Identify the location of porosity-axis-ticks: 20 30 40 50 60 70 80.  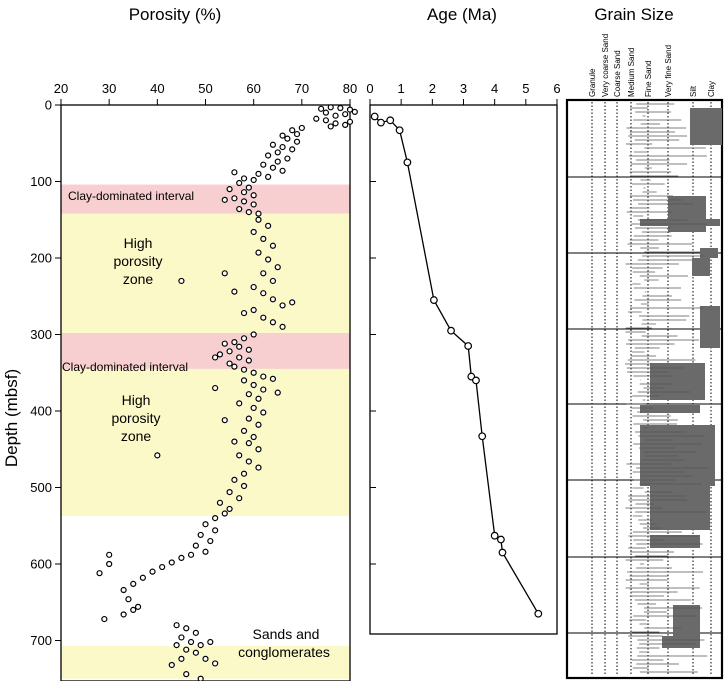
(205, 93).